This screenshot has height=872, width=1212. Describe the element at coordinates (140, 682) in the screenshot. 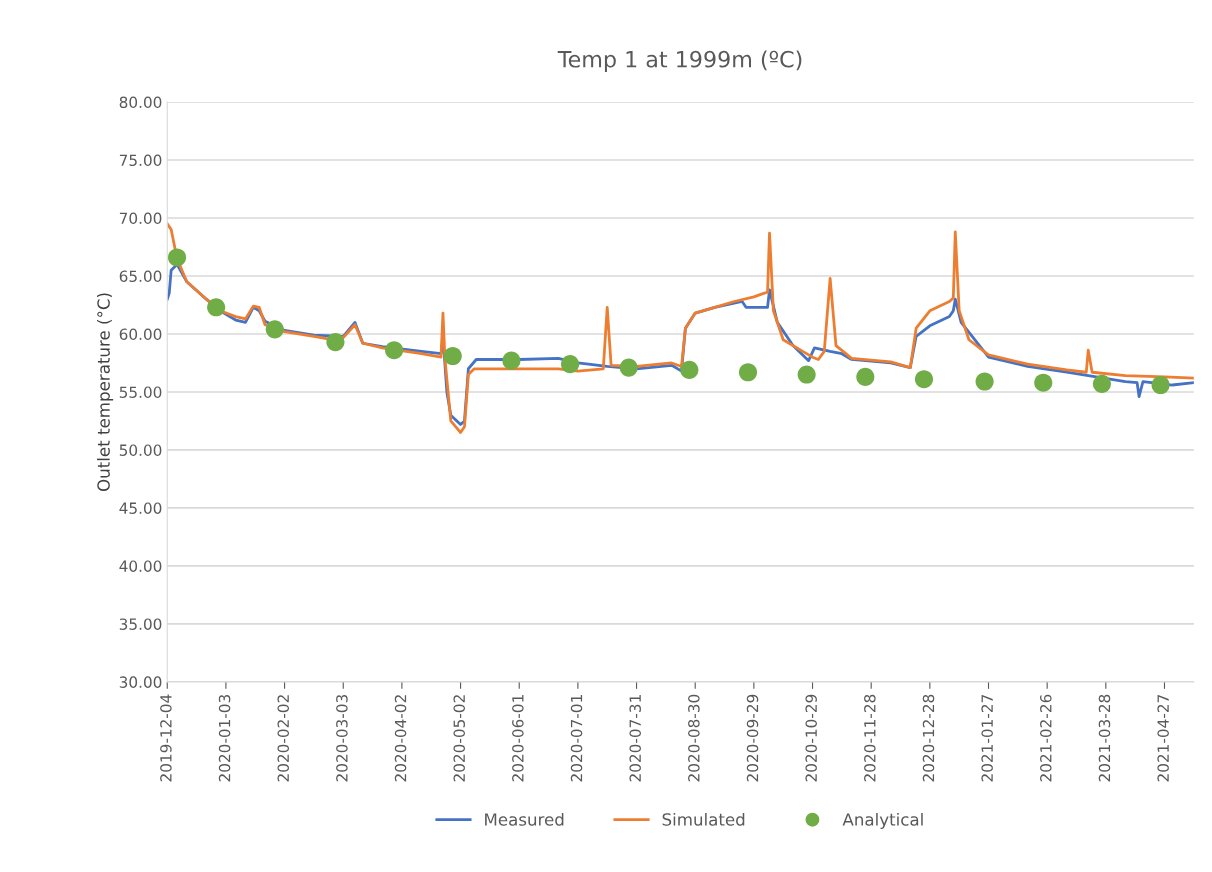

I see `y-tick-label: 30.00` at that location.